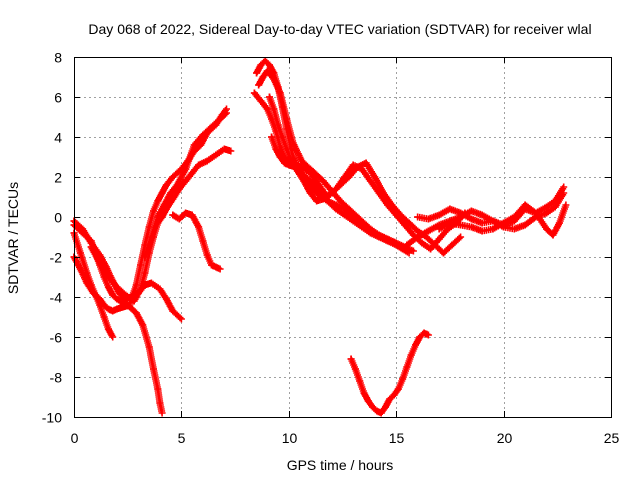 The width and height of the screenshot is (640, 480). I want to click on y-tick-label: 6, so click(58, 98).